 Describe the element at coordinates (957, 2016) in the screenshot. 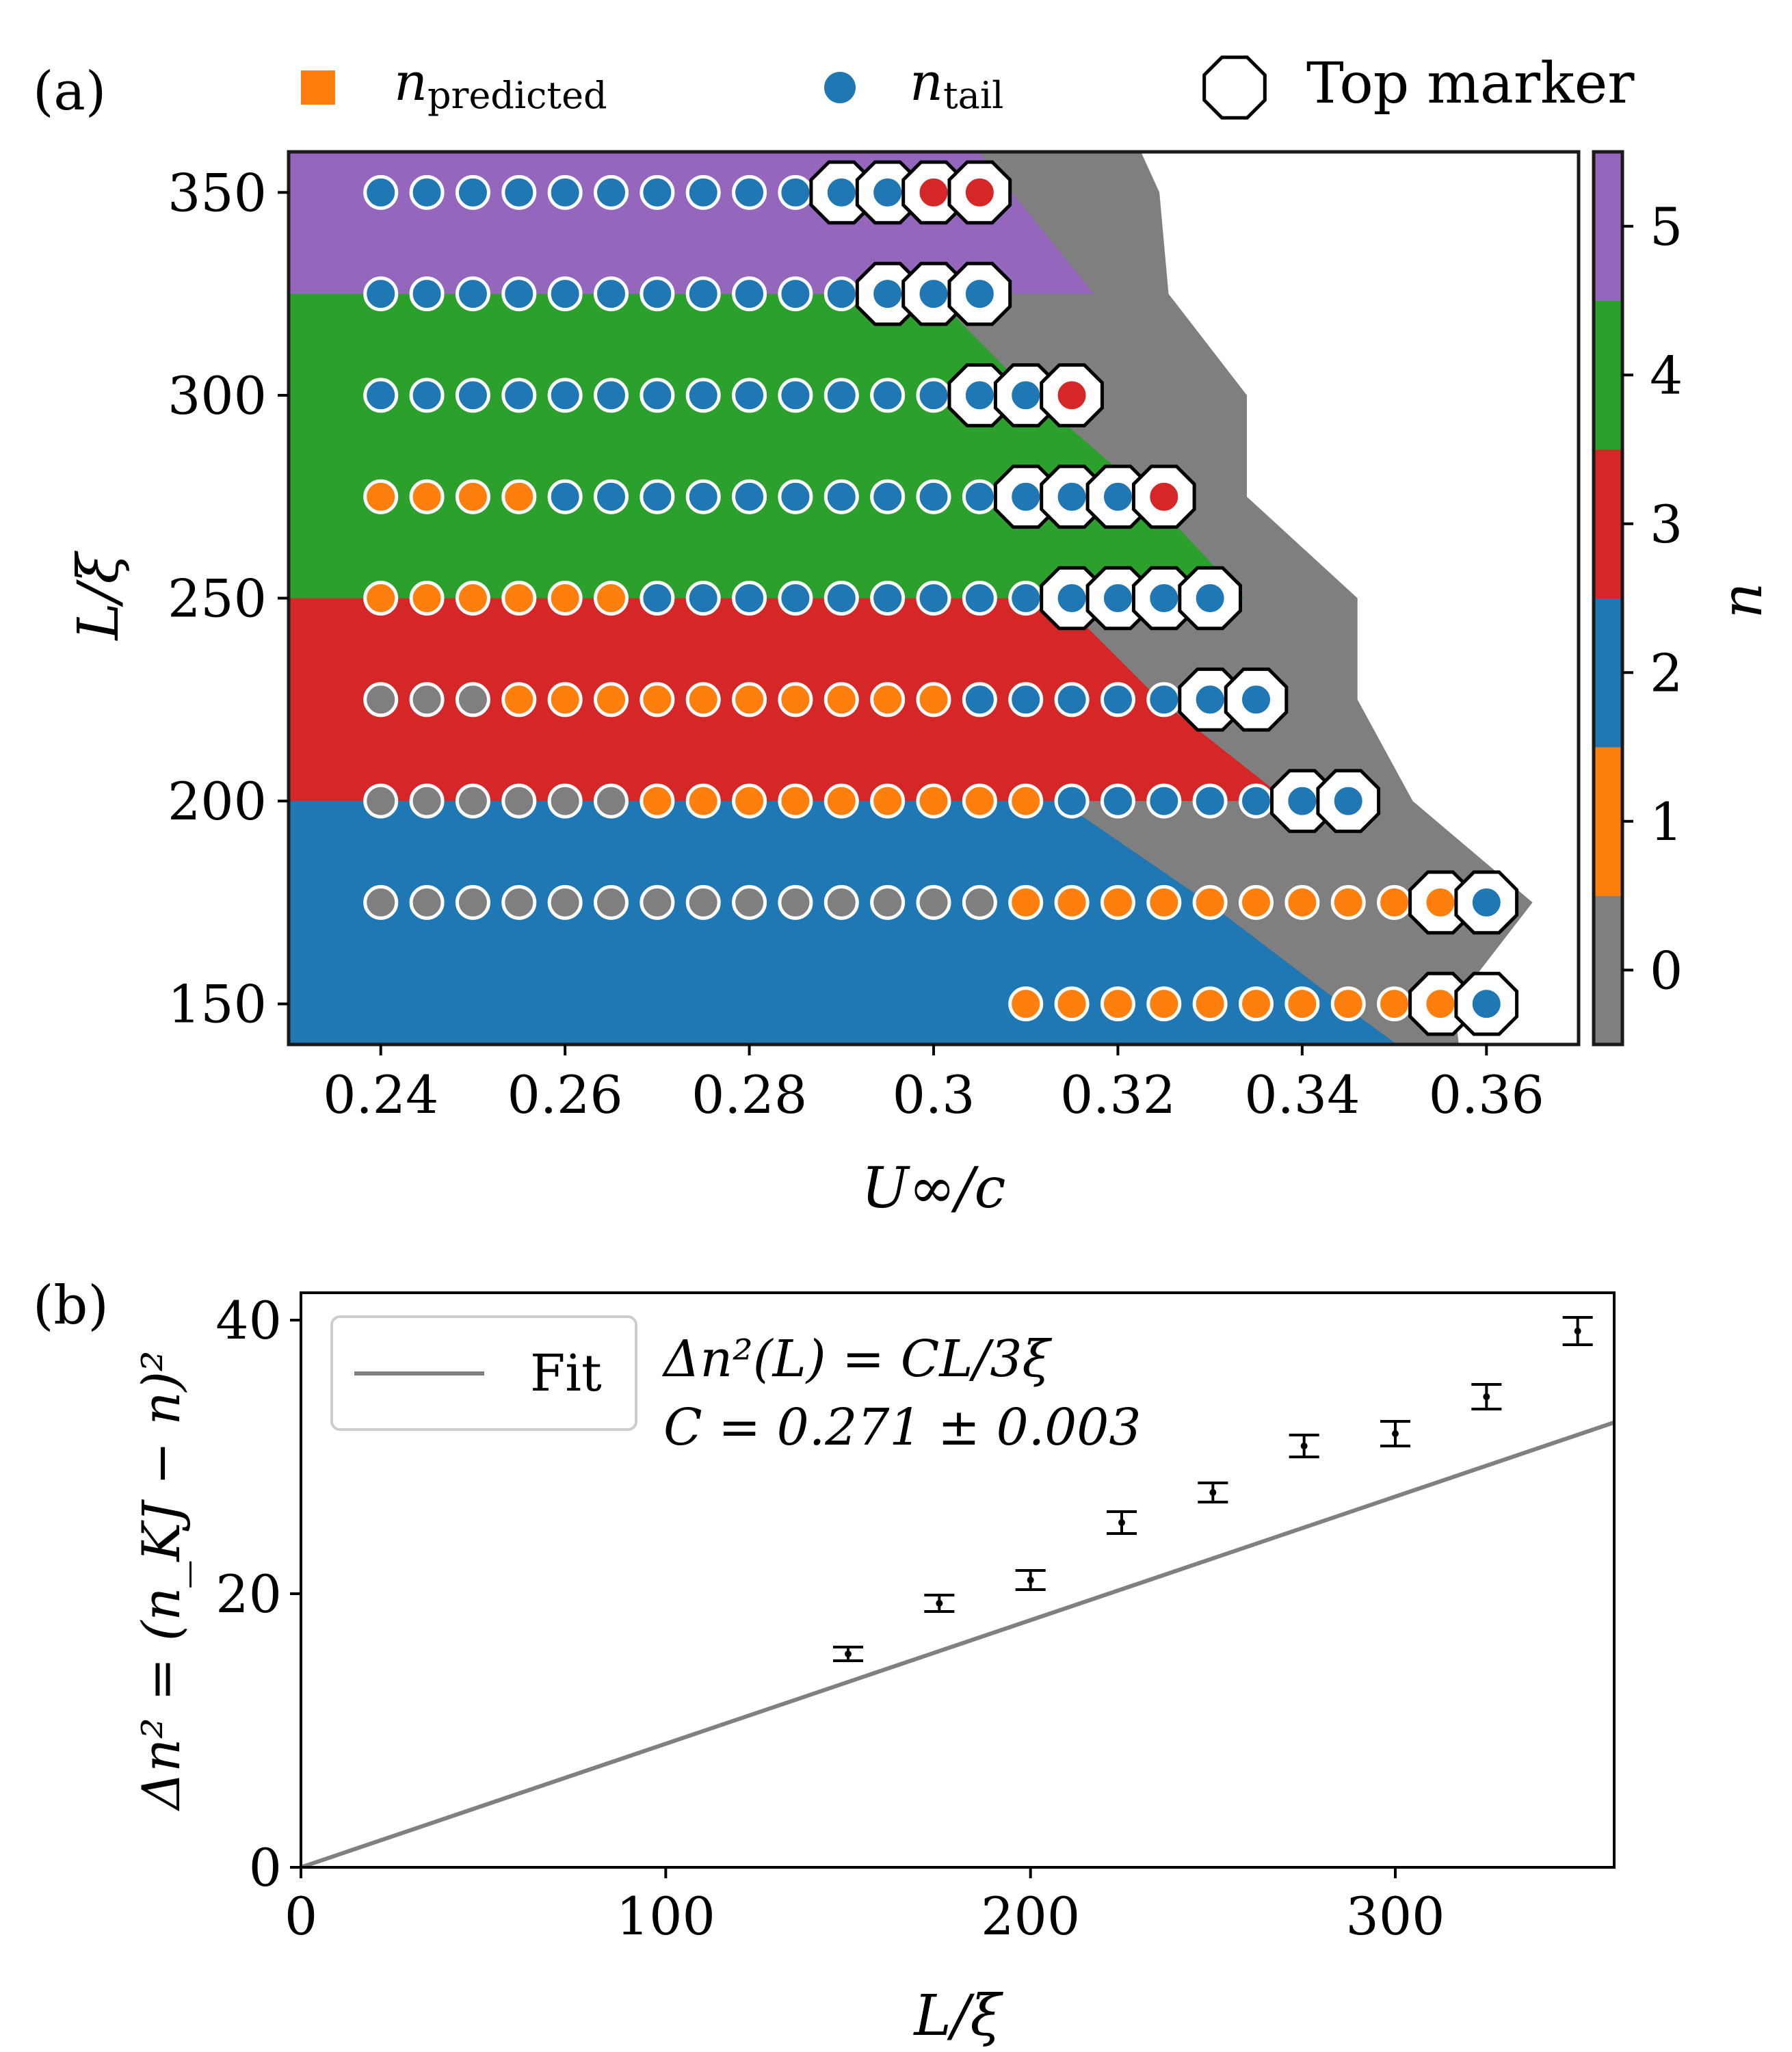

I see `x-axis-label-b: L/ξ` at that location.